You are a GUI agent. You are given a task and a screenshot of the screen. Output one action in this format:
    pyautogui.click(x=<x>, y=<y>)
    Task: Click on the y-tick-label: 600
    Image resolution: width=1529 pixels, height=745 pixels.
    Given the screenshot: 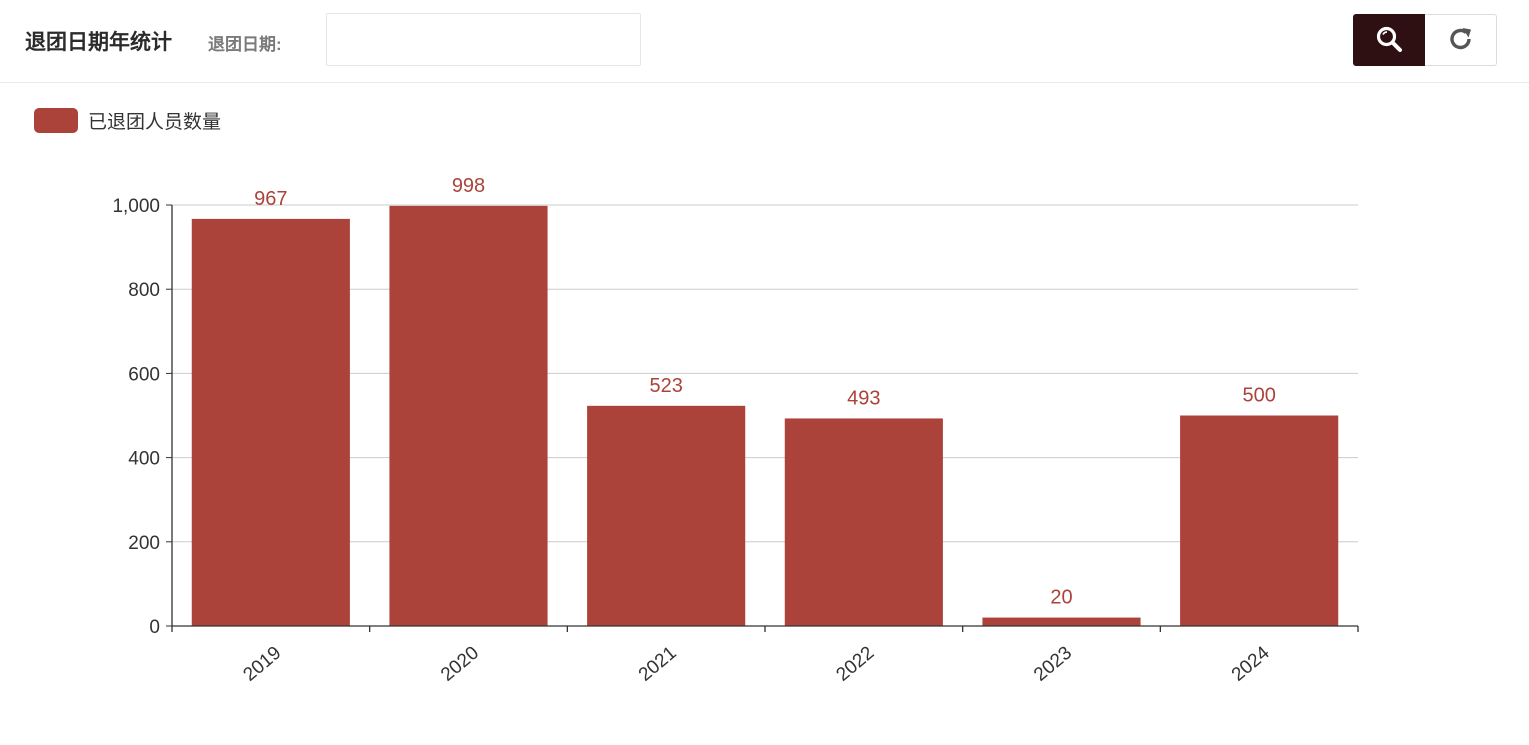 What is the action you would take?
    pyautogui.click(x=144, y=374)
    